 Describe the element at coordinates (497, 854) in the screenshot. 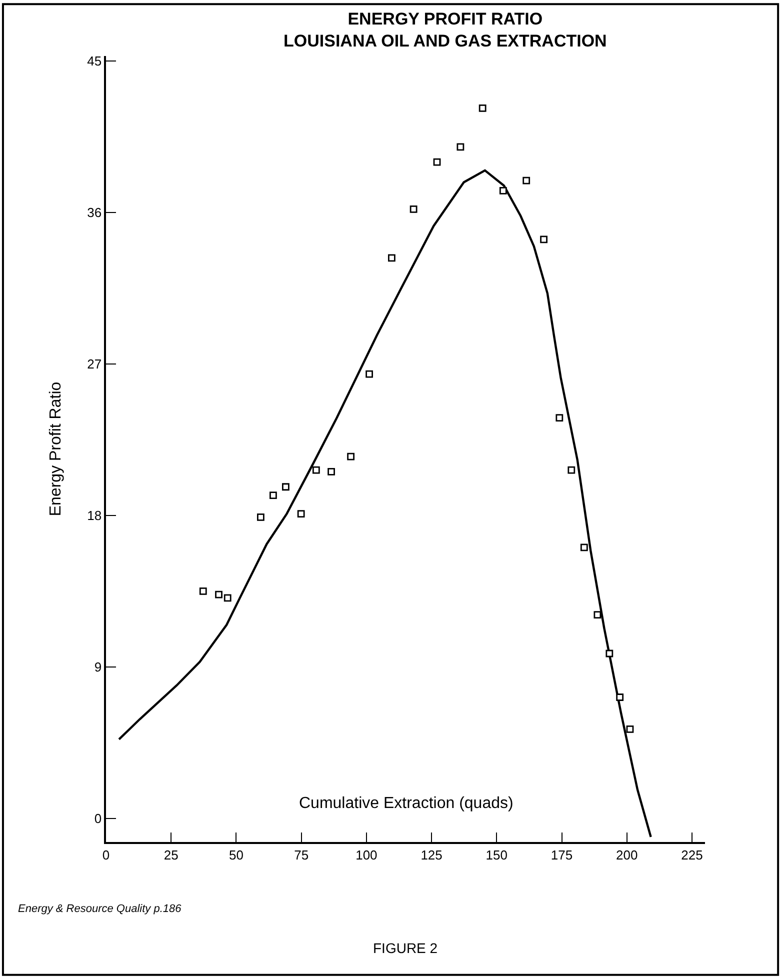

I see `x-tick-label: 150` at that location.